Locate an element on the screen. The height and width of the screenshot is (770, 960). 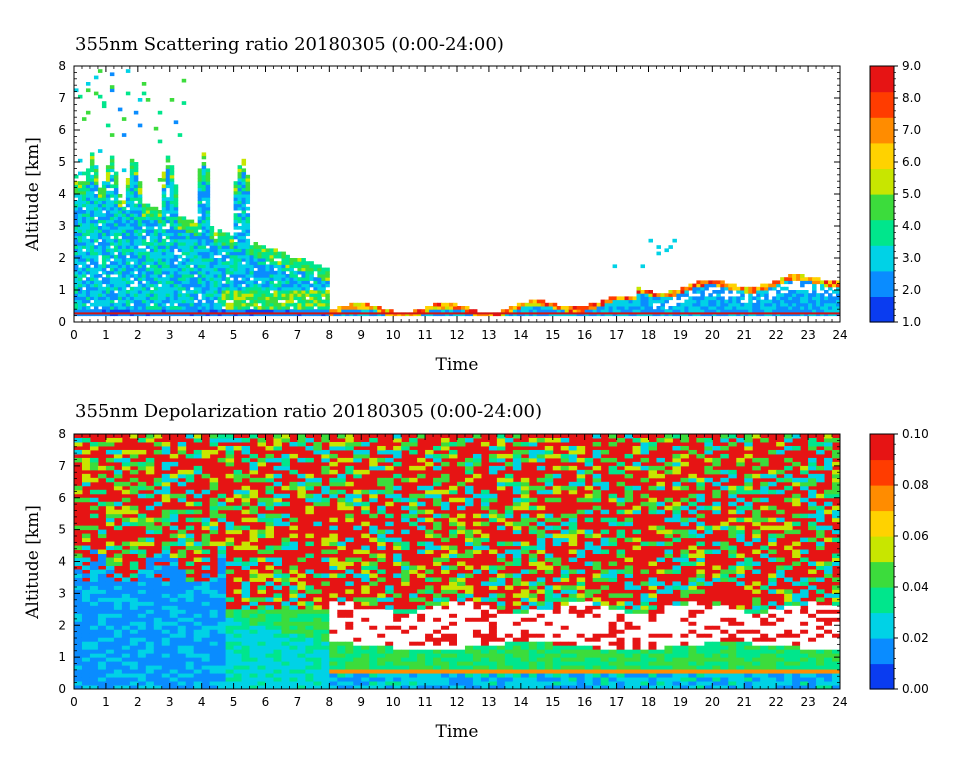
x-tick-label: 2 is located at coordinates (138, 335).